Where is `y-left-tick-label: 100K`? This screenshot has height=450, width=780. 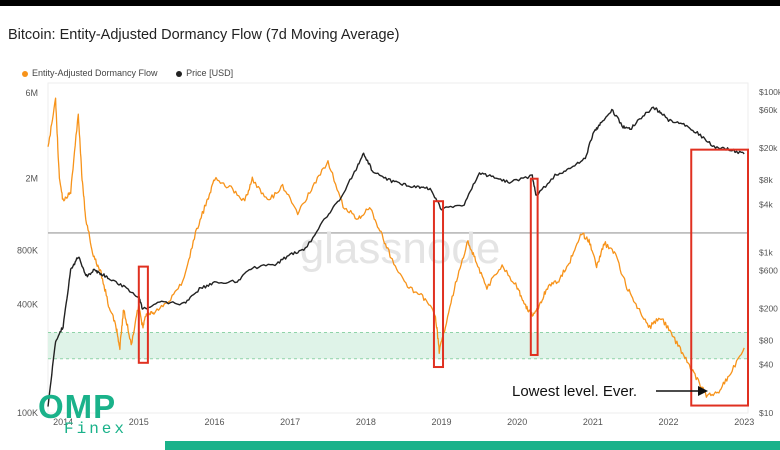 y-left-tick-label: 100K is located at coordinates (27, 413).